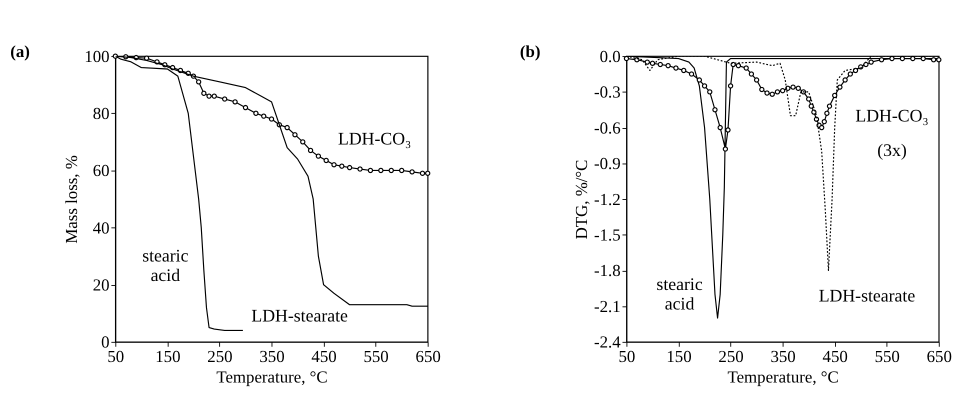 The height and width of the screenshot is (408, 961). What do you see at coordinates (97, 56) in the screenshot?
I see `y-tick-label: 100` at bounding box center [97, 56].